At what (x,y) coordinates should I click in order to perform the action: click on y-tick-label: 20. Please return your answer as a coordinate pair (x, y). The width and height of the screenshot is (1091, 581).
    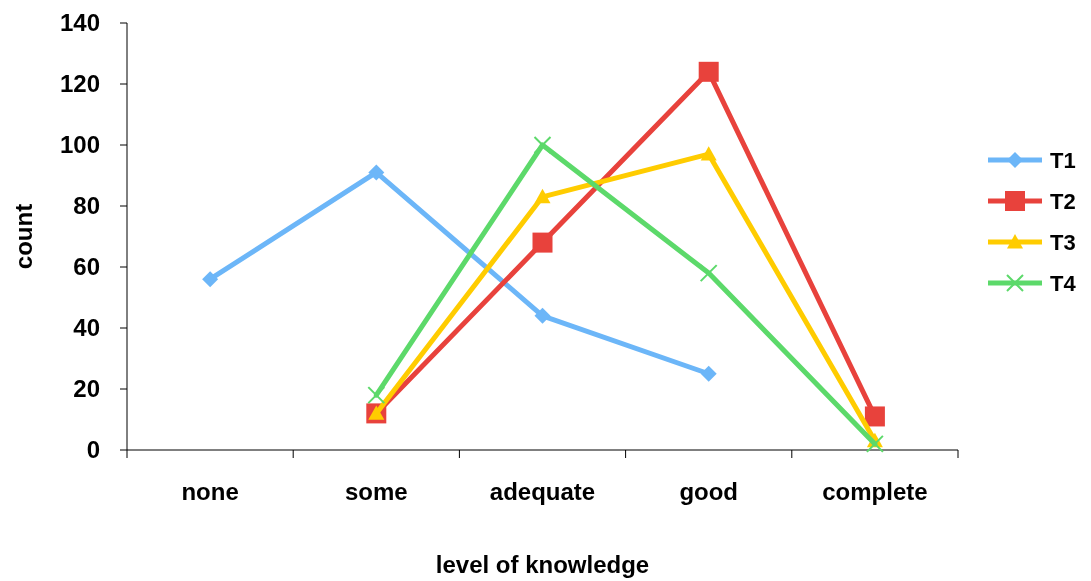
    Looking at the image, I should click on (86, 389).